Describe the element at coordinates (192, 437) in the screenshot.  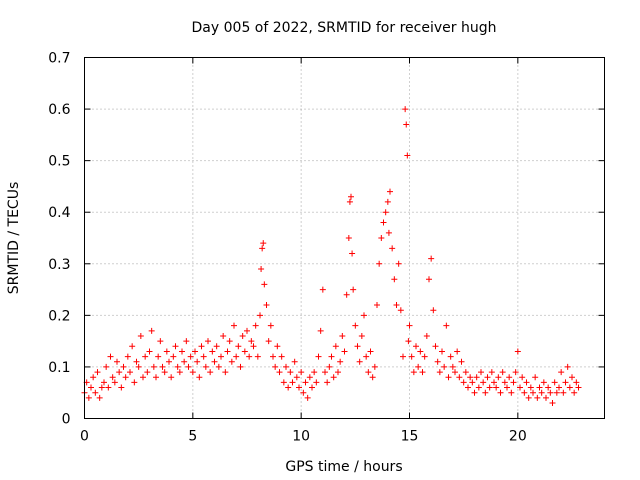
I see `x-tick-label: 5` at that location.